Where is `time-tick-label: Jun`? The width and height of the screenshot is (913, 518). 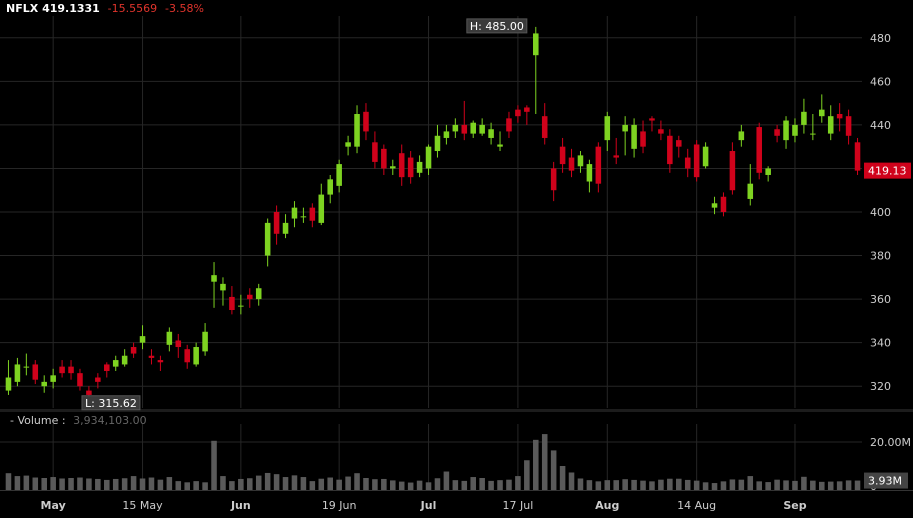
time-tick-label: Jun is located at coordinates (240, 505).